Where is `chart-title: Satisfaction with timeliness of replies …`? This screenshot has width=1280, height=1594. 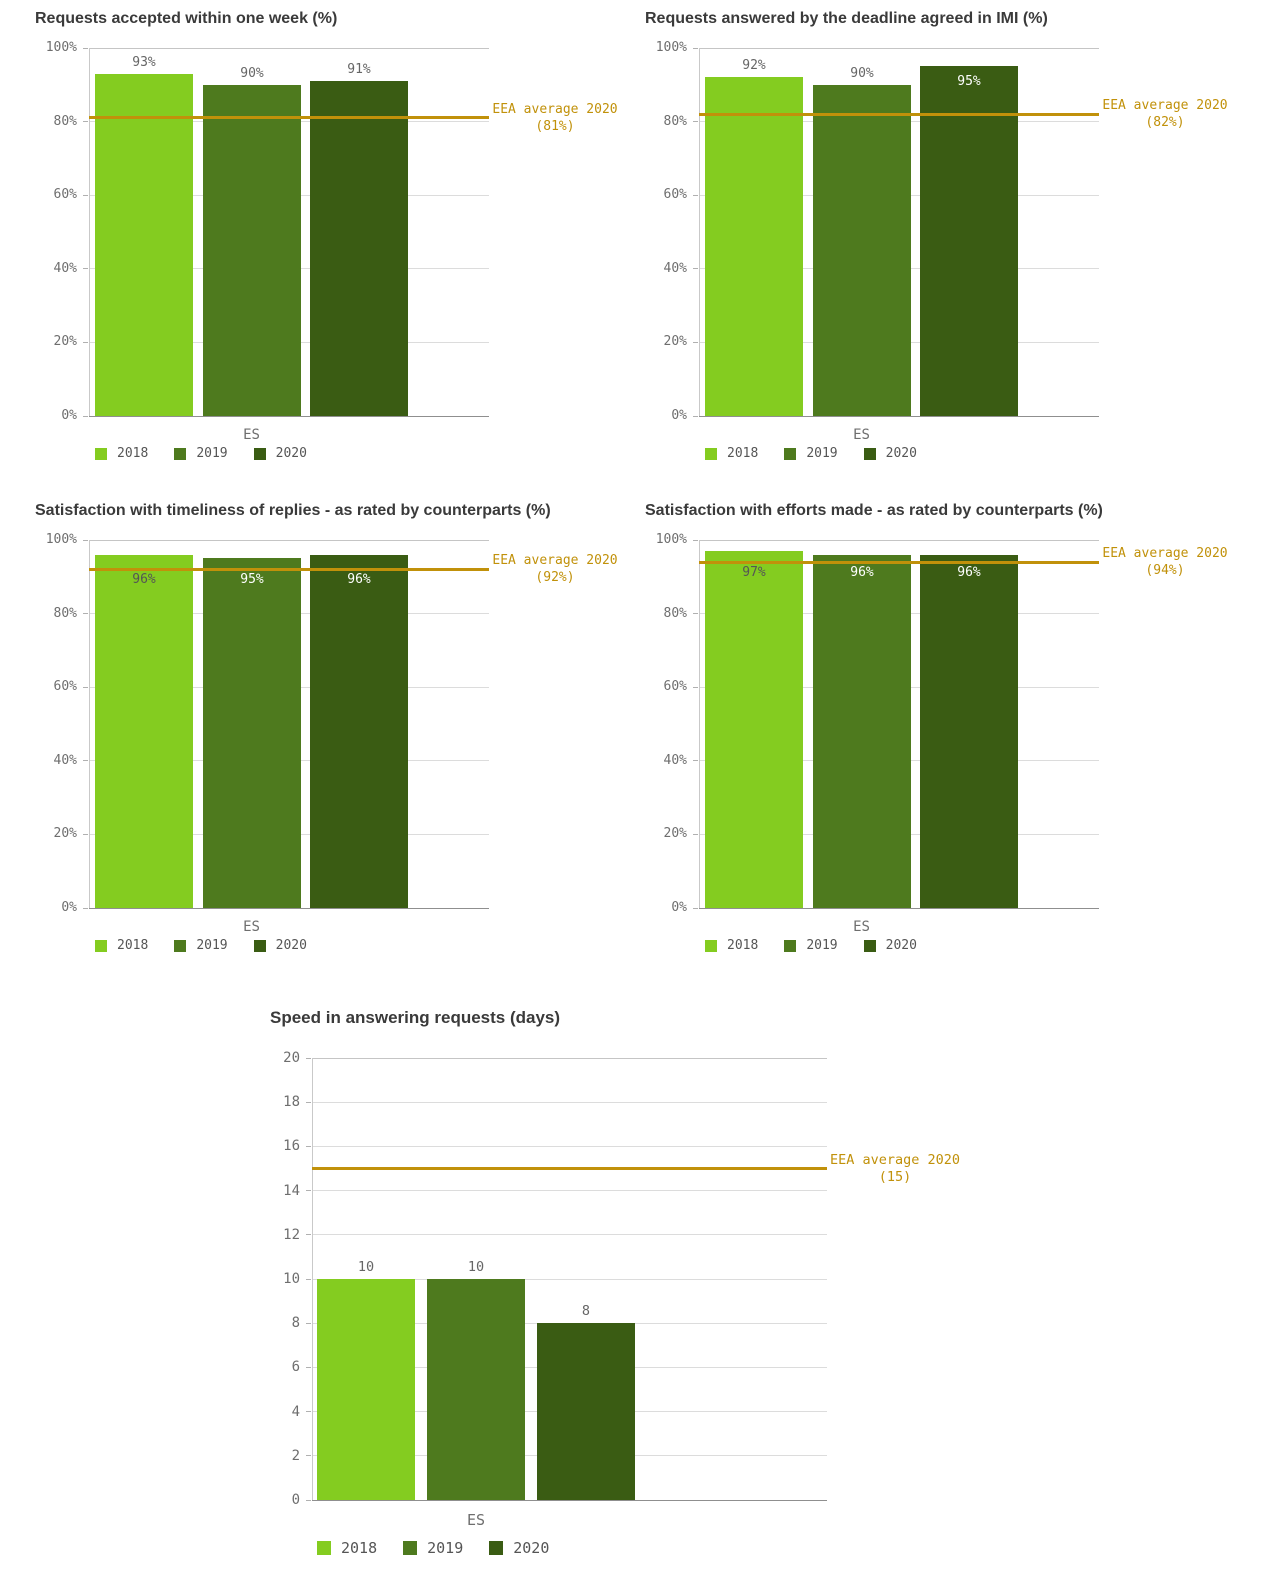
chart-title: Satisfaction with timeliness of replies … is located at coordinates (293, 510).